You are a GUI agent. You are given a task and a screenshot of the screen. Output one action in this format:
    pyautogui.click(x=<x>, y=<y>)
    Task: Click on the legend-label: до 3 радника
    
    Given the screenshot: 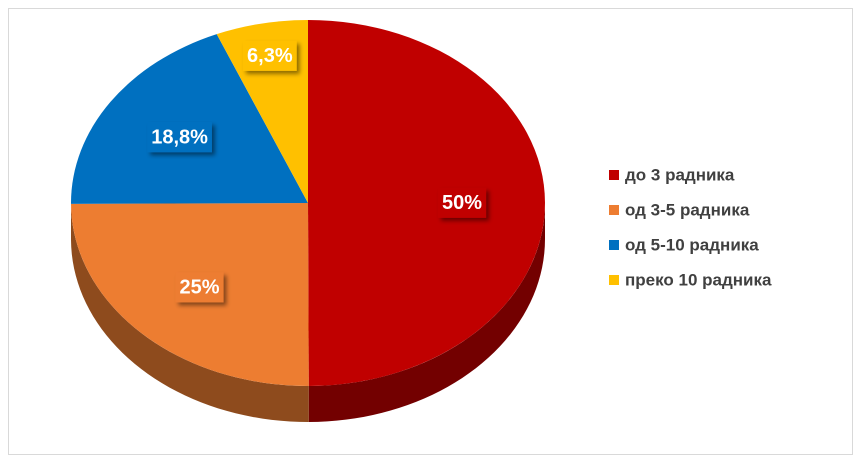 What is the action you would take?
    pyautogui.click(x=680, y=174)
    